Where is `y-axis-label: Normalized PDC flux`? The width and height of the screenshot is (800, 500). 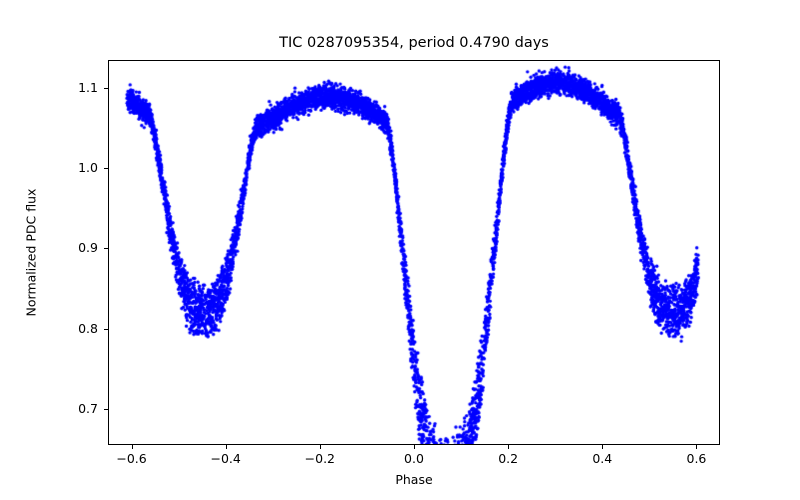
y-axis-label: Normalized PDC flux is located at coordinates (31, 252).